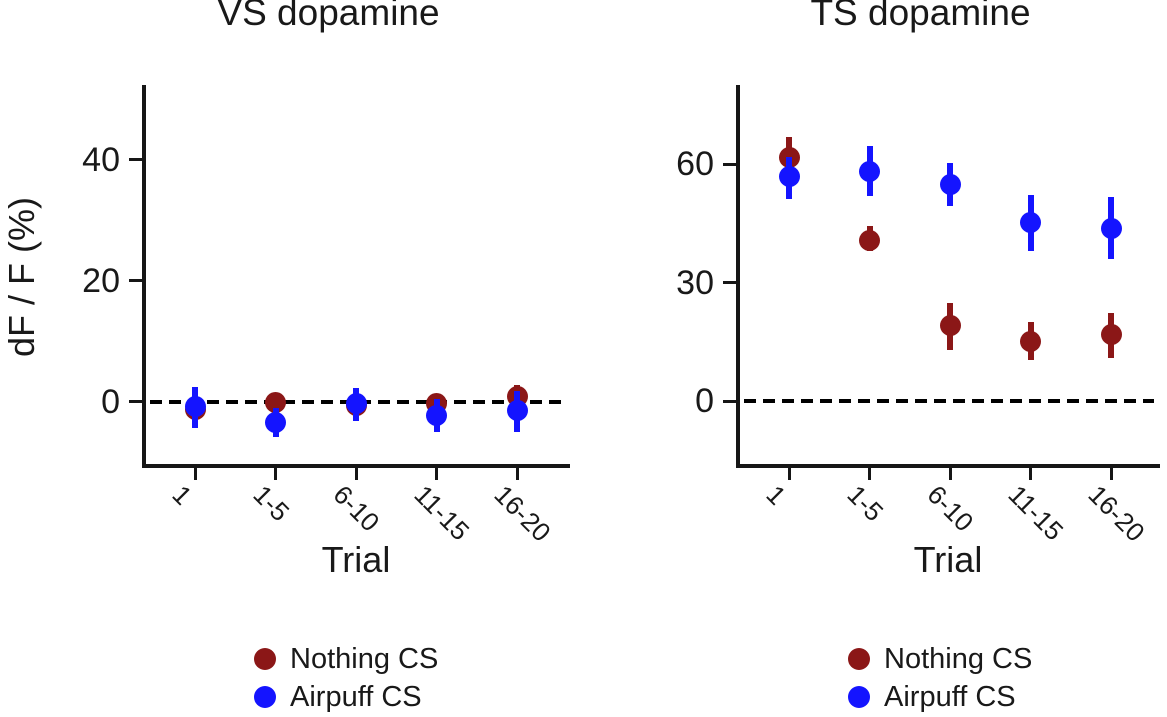 The image size is (1167, 717). What do you see at coordinates (695, 282) in the screenshot?
I see `y-tick-label: 30` at bounding box center [695, 282].